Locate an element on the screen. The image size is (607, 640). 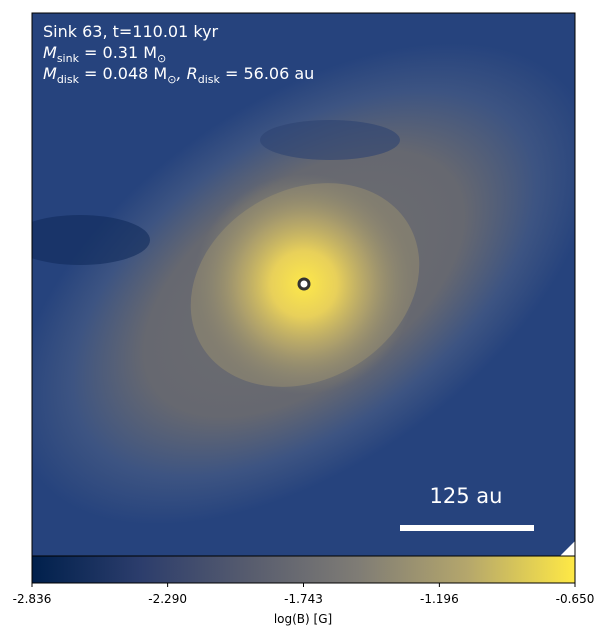
tick-label: -1.196 is located at coordinates (439, 599).